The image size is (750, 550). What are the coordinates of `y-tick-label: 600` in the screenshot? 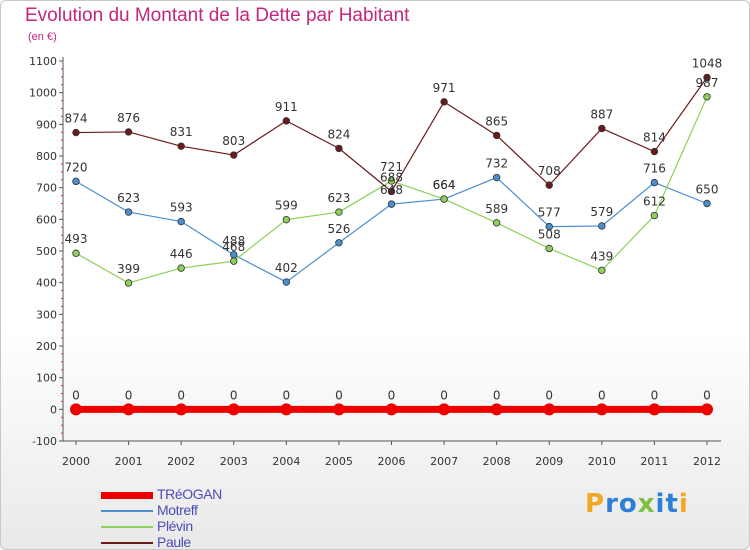 It's located at (46, 219).